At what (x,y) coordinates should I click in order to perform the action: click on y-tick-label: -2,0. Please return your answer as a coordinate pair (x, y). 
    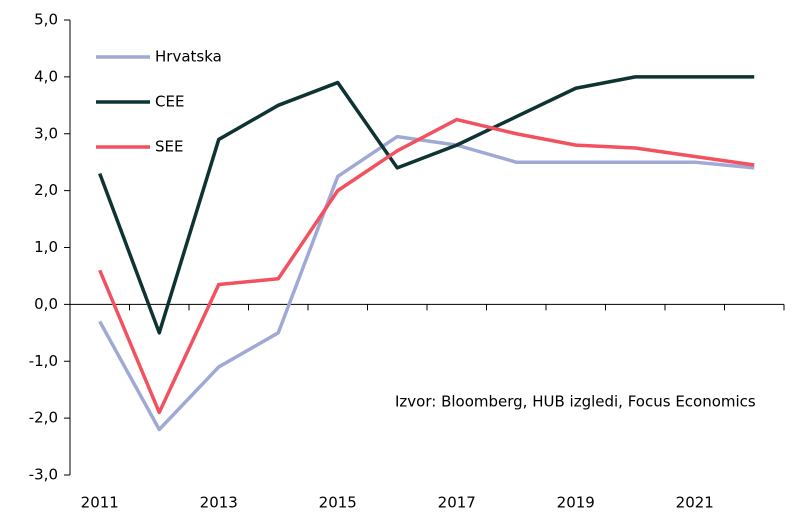
    Looking at the image, I should click on (43, 418).